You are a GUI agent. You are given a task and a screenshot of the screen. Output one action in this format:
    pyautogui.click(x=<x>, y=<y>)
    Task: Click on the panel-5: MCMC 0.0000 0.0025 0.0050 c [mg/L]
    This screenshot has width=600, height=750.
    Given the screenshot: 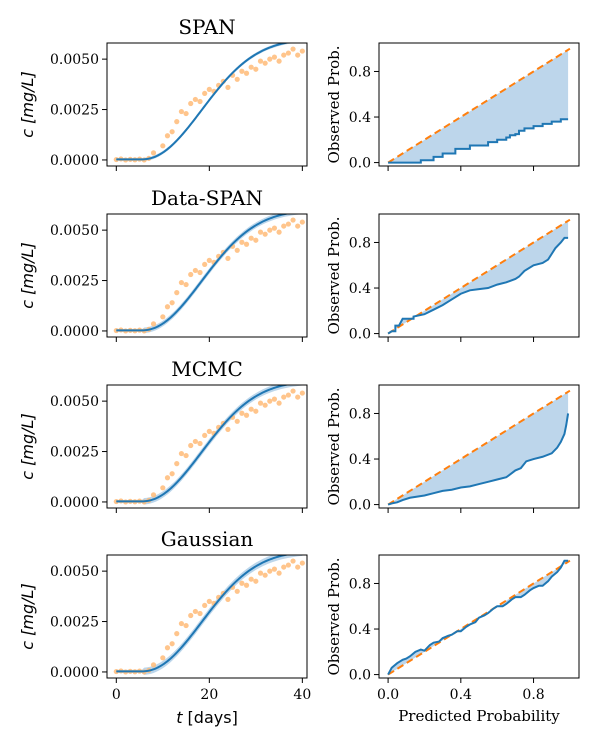 What is the action you would take?
    pyautogui.click(x=163, y=435)
    